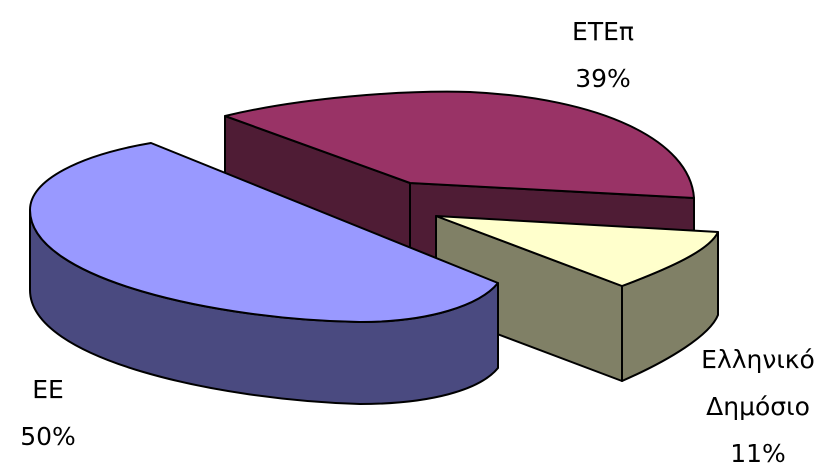  I want to click on label-greek-state-name-line1: Ελληνικό, so click(758, 359).